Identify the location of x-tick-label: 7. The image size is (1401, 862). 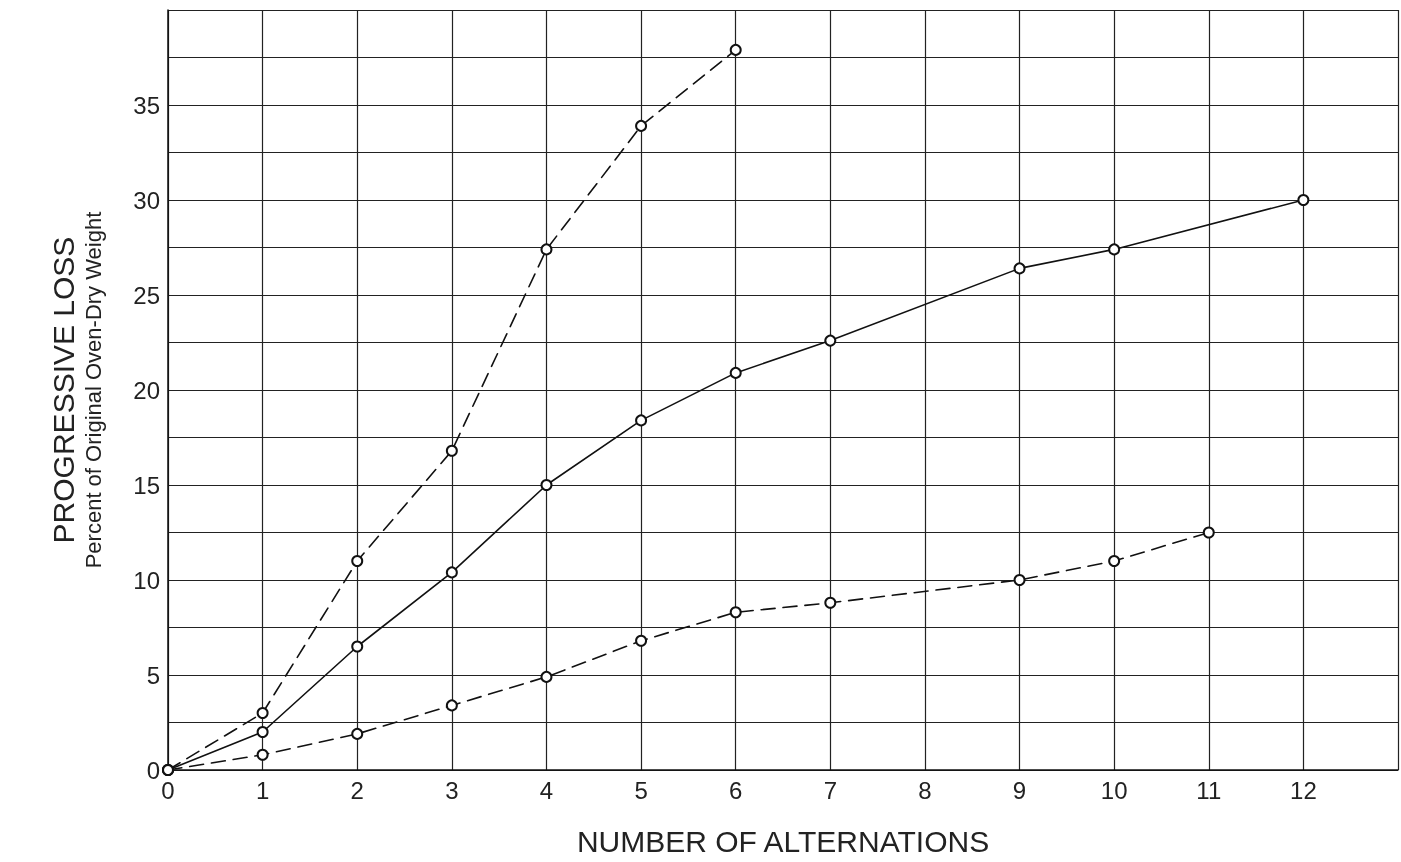
(830, 790).